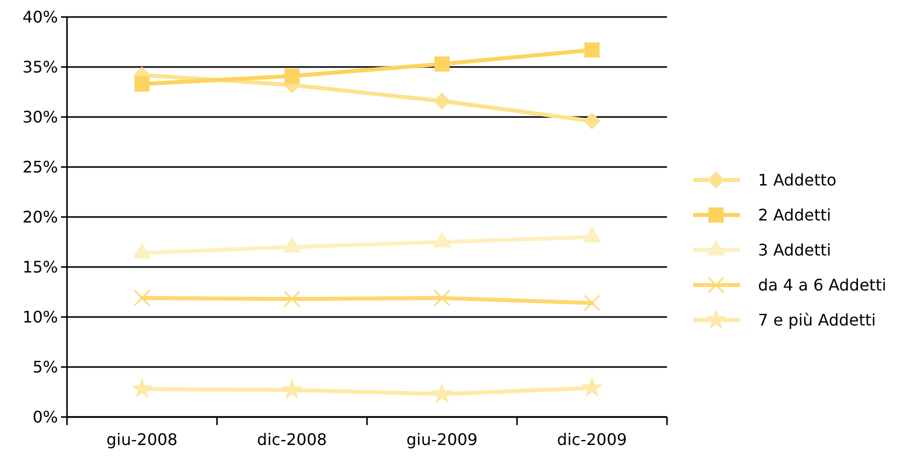  I want to click on y-tick-label: 0%, so click(45, 417).